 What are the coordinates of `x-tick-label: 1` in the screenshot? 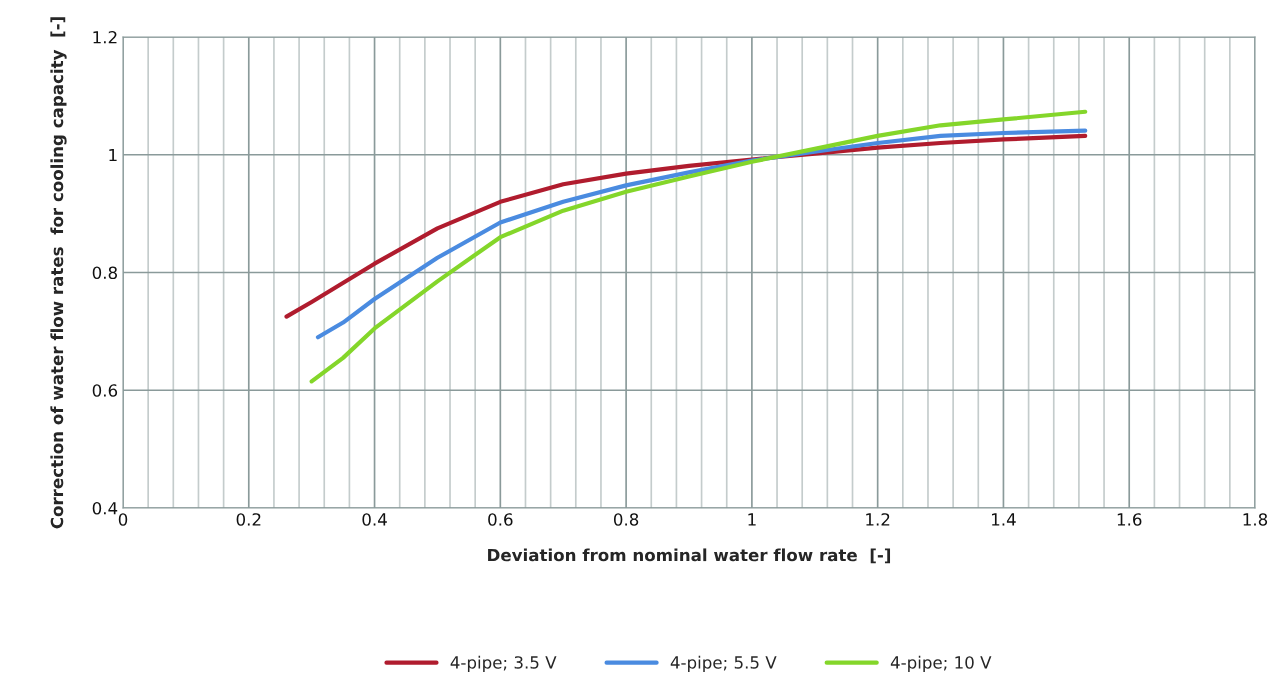 It's located at (752, 519).